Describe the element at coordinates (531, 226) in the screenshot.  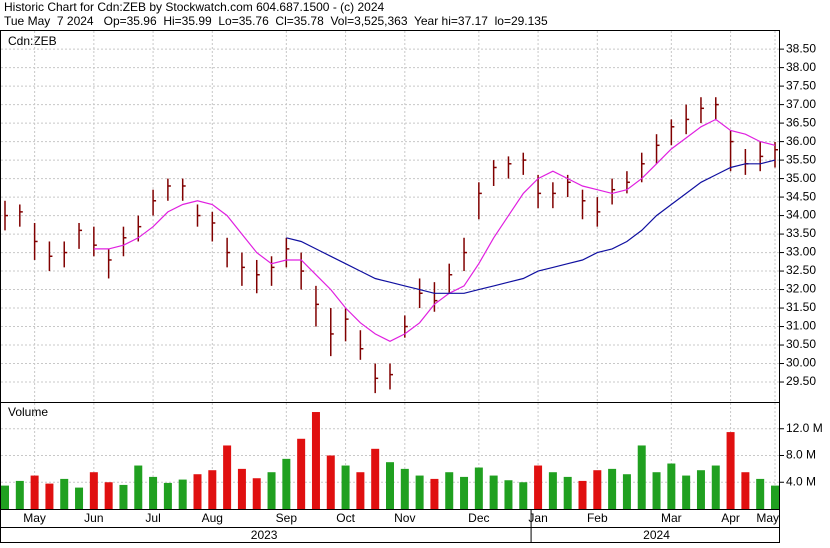
I see `moving-average` at that location.